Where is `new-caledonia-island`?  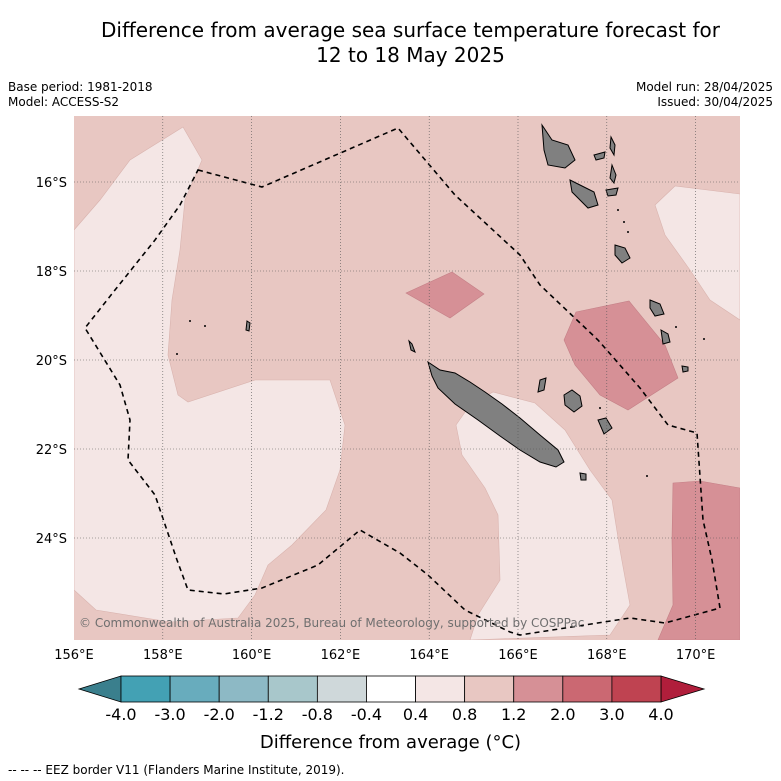
new-caledonia-island is located at coordinates (496, 414).